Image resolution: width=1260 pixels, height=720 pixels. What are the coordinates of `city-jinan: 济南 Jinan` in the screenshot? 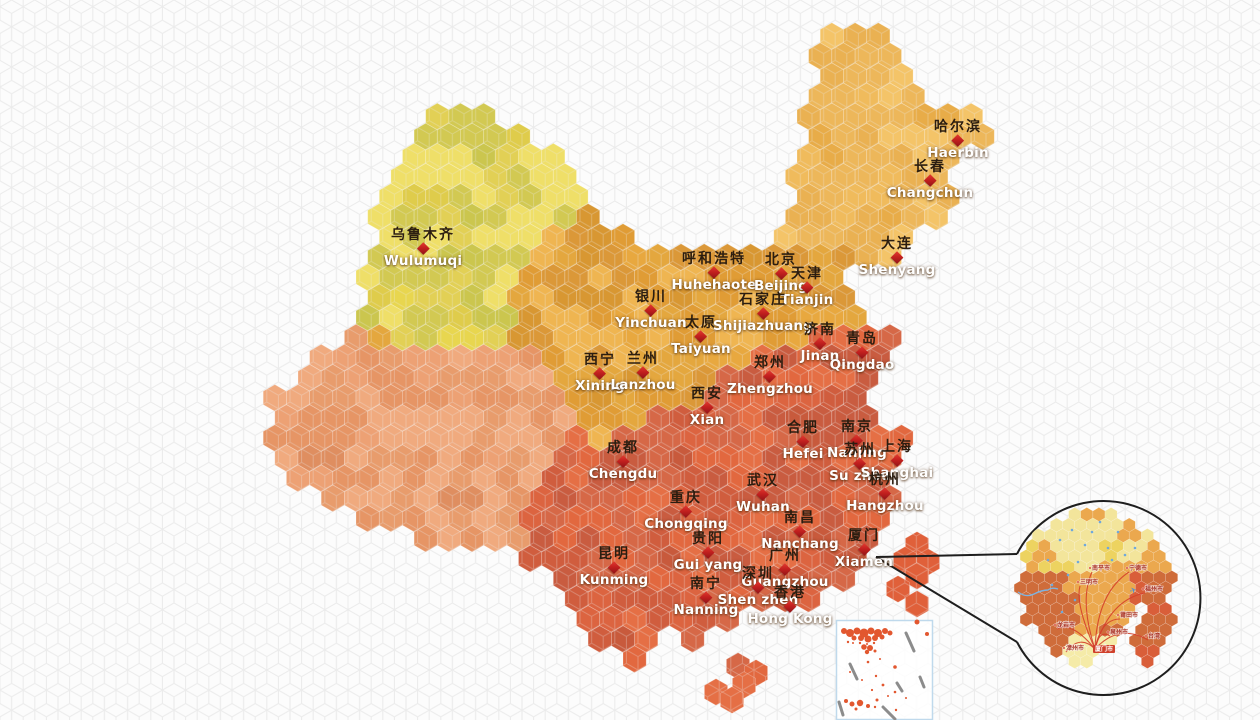 It's located at (820, 343).